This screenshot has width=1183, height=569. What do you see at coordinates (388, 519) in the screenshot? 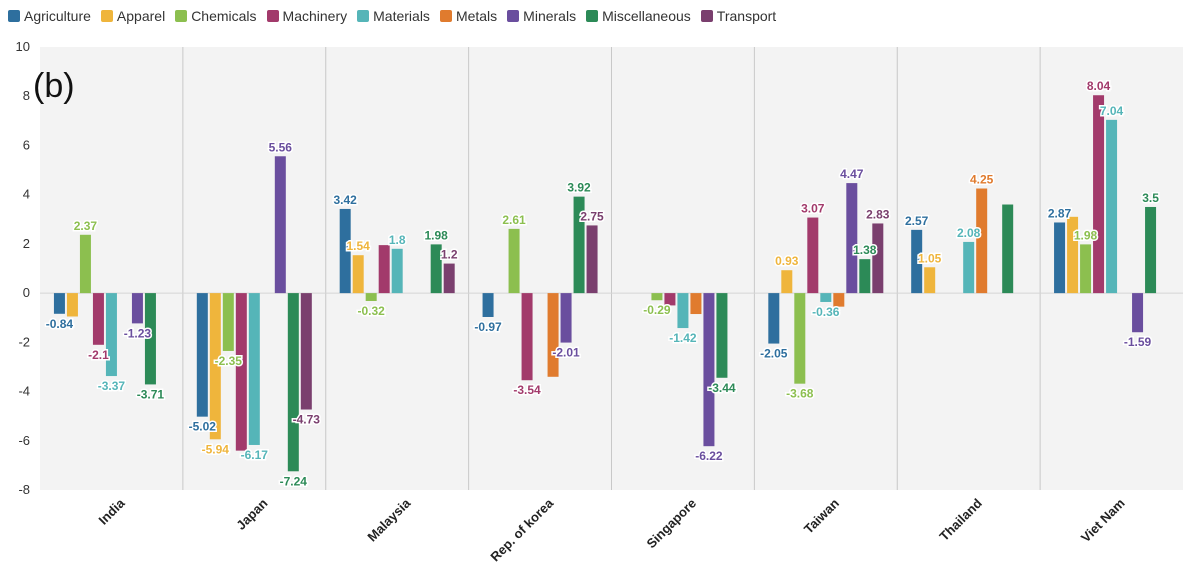
I see `x-category-label: Malaysia` at bounding box center [388, 519].